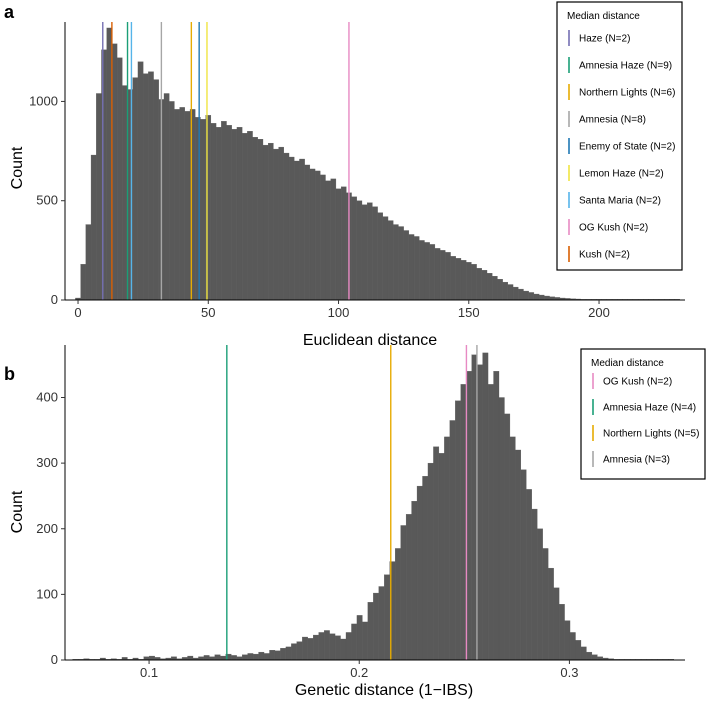 This screenshot has height=707, width=706. What do you see at coordinates (43, 100) in the screenshot?
I see `y-tick-label: 1000` at bounding box center [43, 100].